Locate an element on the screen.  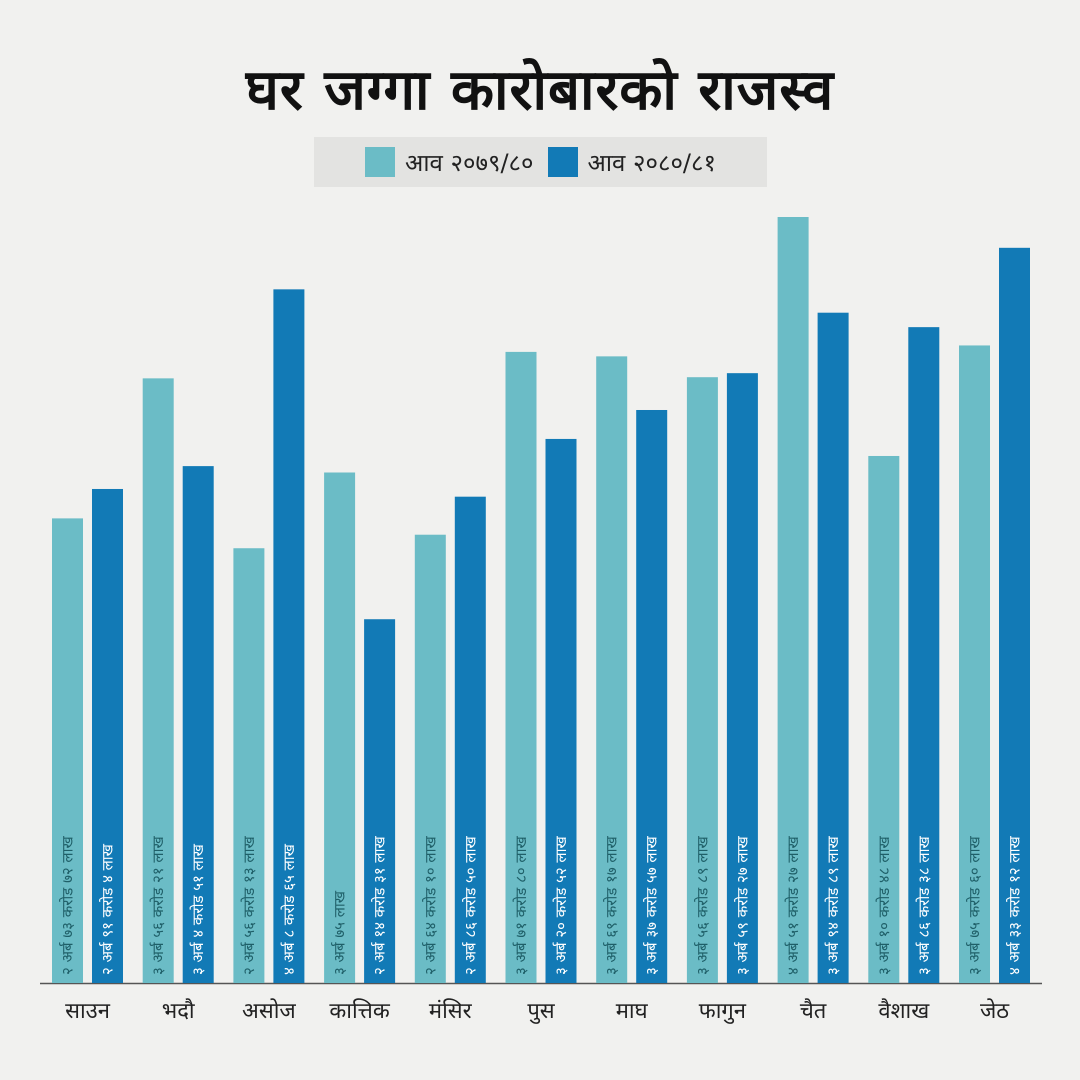
bar-value-label: ३ अर्ब ७१ करोड ८० लाख is located at coordinates (521, 905).